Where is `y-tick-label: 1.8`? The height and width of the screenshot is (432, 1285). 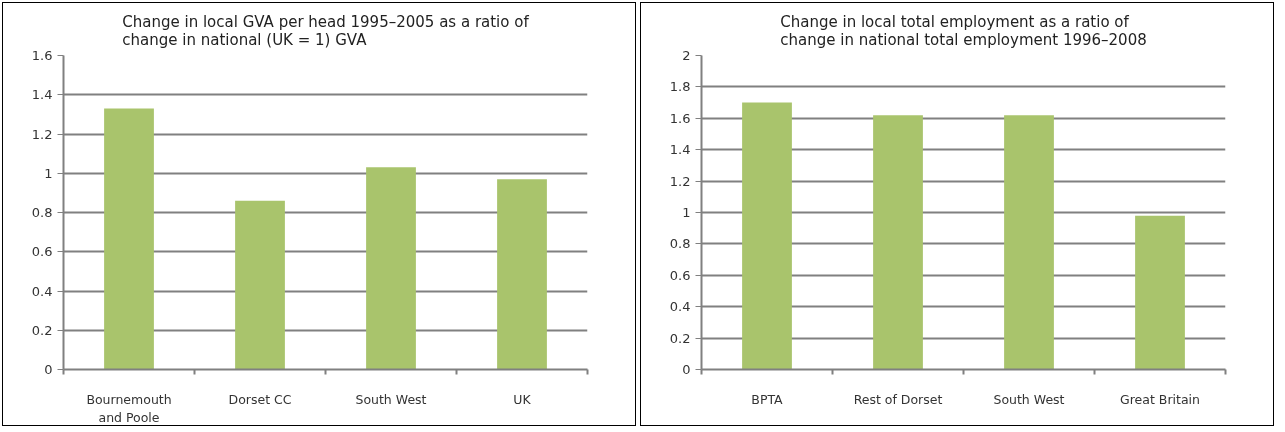
y-tick-label: 1.8 is located at coordinates (680, 87).